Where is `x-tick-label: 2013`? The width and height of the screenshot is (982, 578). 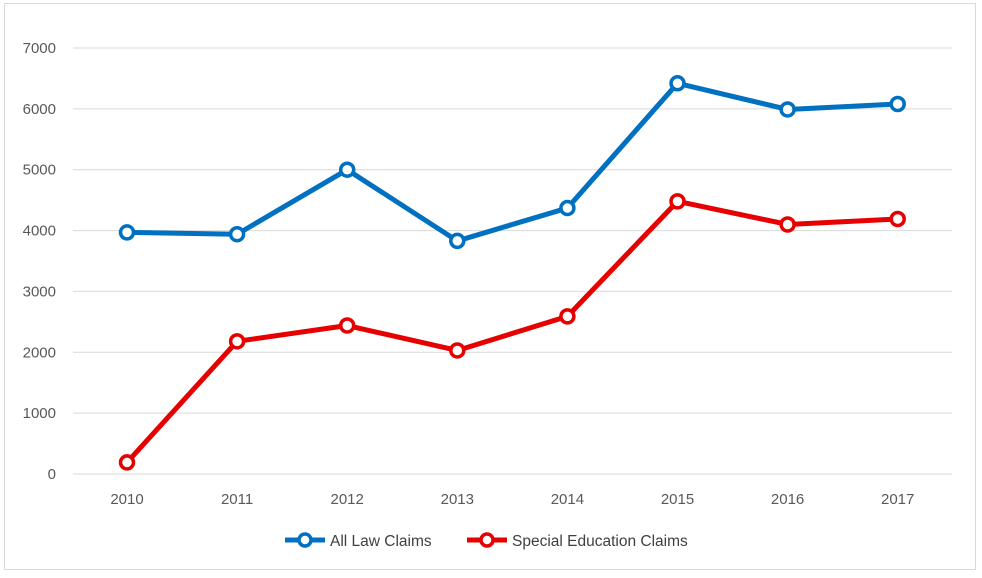
x-tick-label: 2013 is located at coordinates (457, 499).